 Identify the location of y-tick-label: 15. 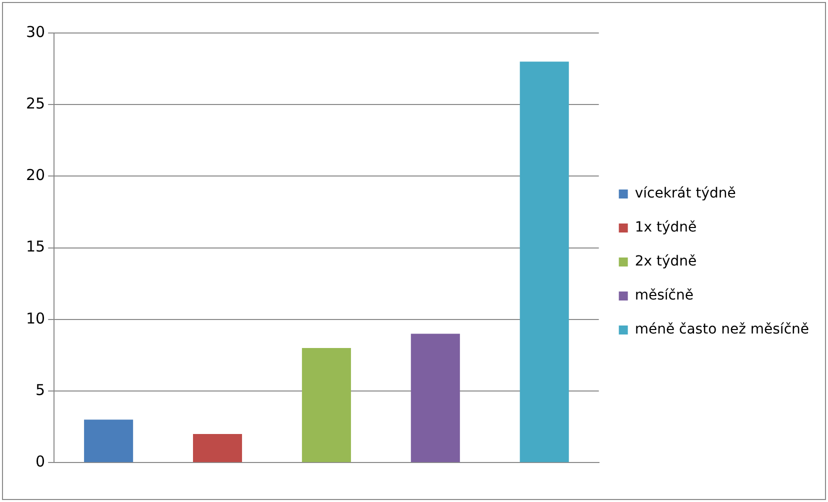
(36, 247).